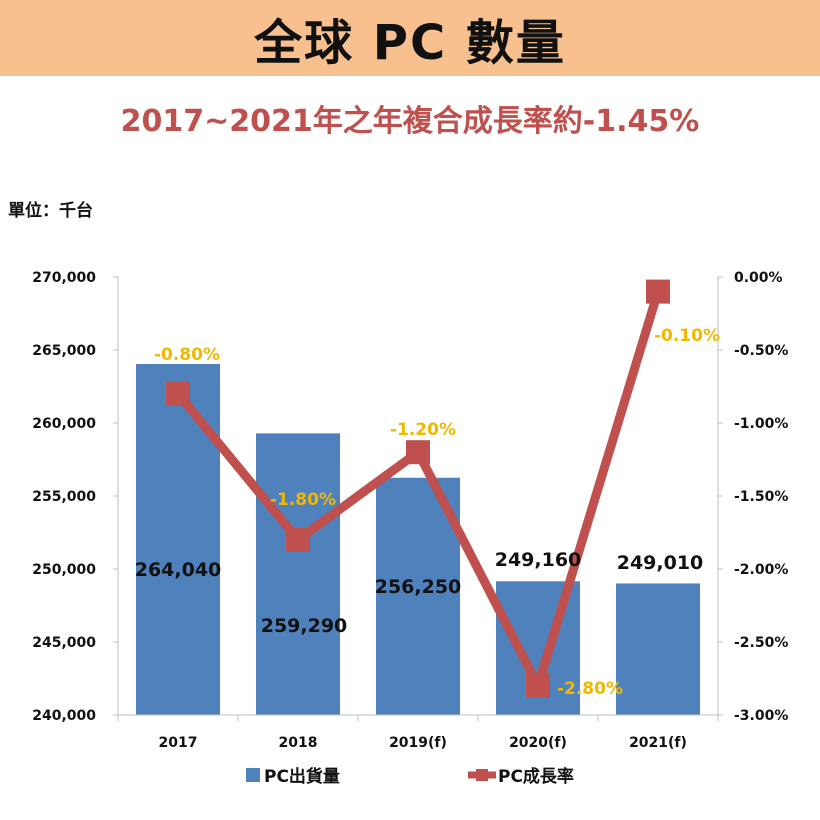  What do you see at coordinates (658, 291) in the screenshot?
I see `rate-marker-2021(f)` at bounding box center [658, 291].